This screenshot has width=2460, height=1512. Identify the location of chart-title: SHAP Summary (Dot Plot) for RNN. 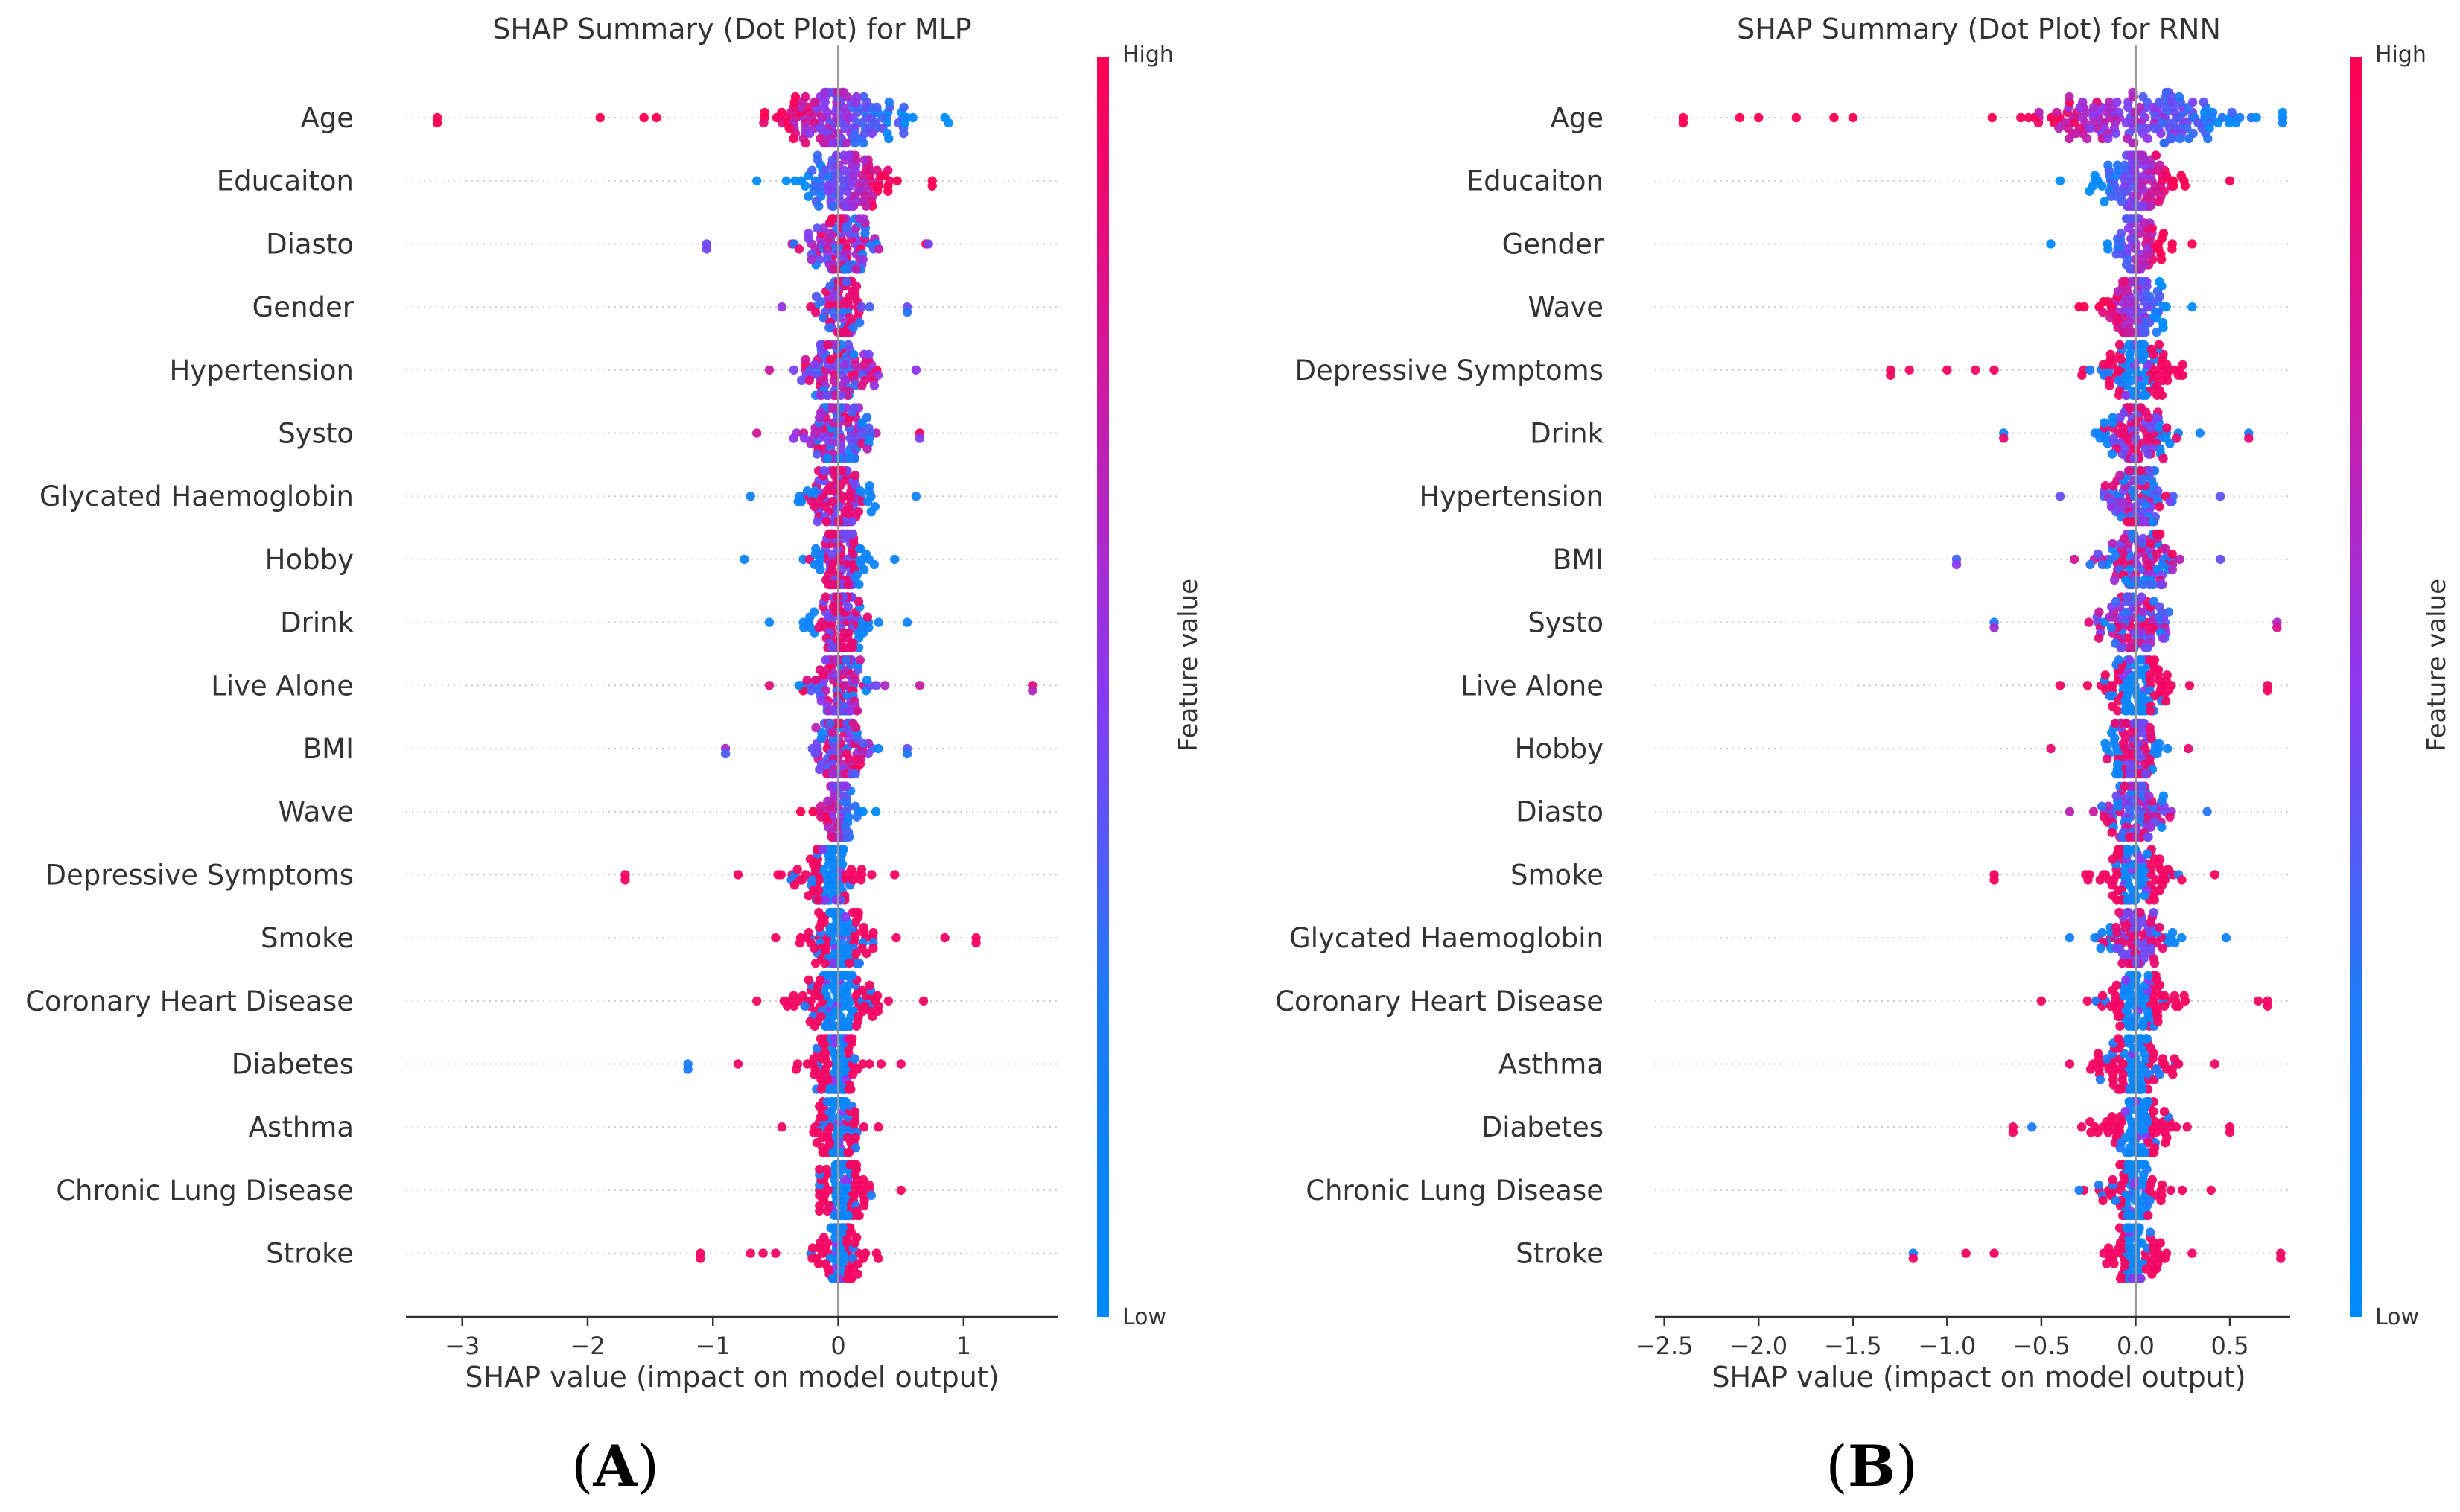
(1979, 29).